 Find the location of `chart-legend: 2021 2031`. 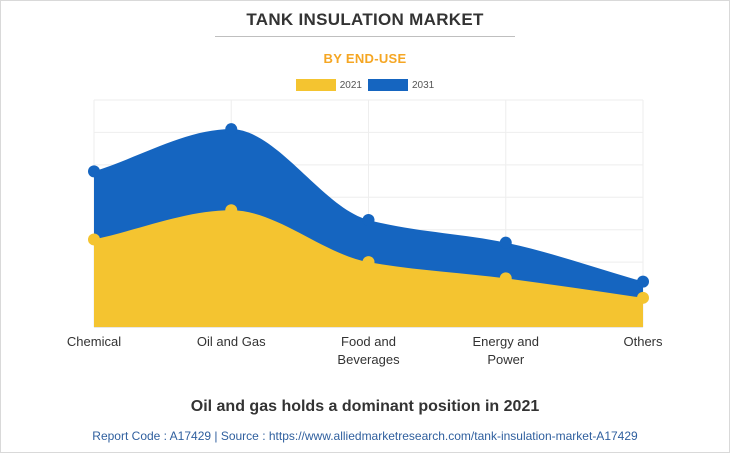

chart-legend: 2021 2031 is located at coordinates (365, 85).